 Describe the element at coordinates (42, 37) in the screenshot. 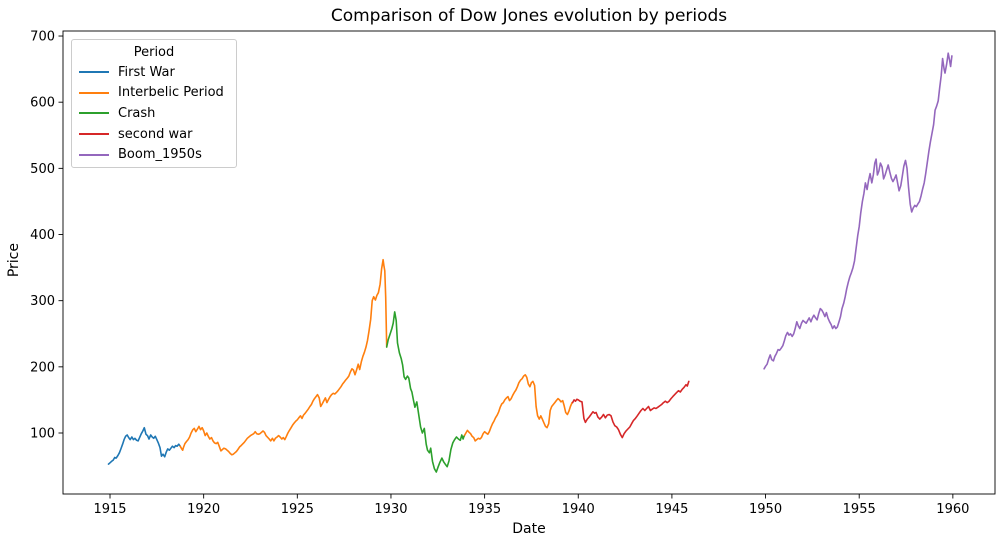

I see `y-tick-label: 700` at that location.